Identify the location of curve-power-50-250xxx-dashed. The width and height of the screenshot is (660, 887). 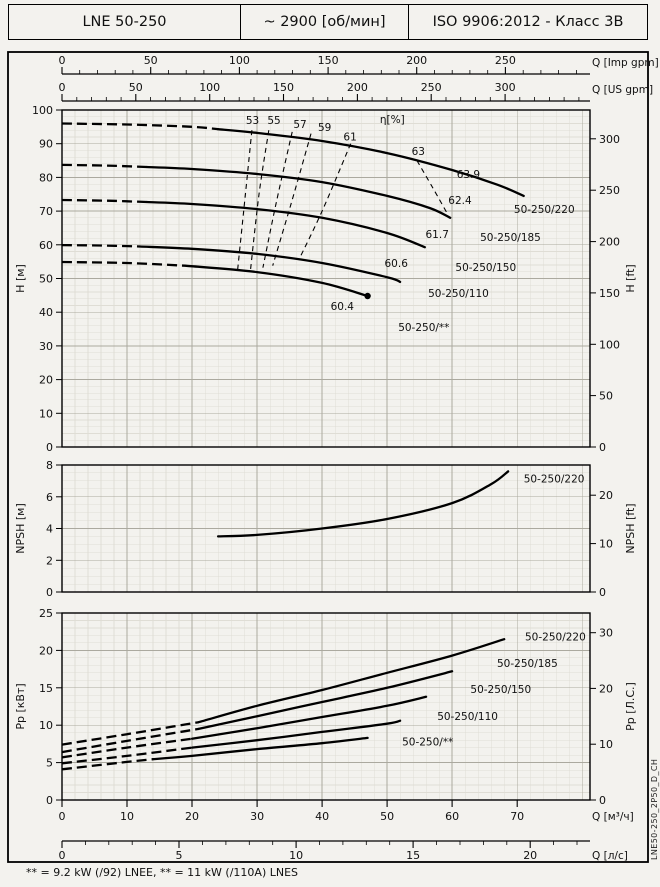
(107, 764).